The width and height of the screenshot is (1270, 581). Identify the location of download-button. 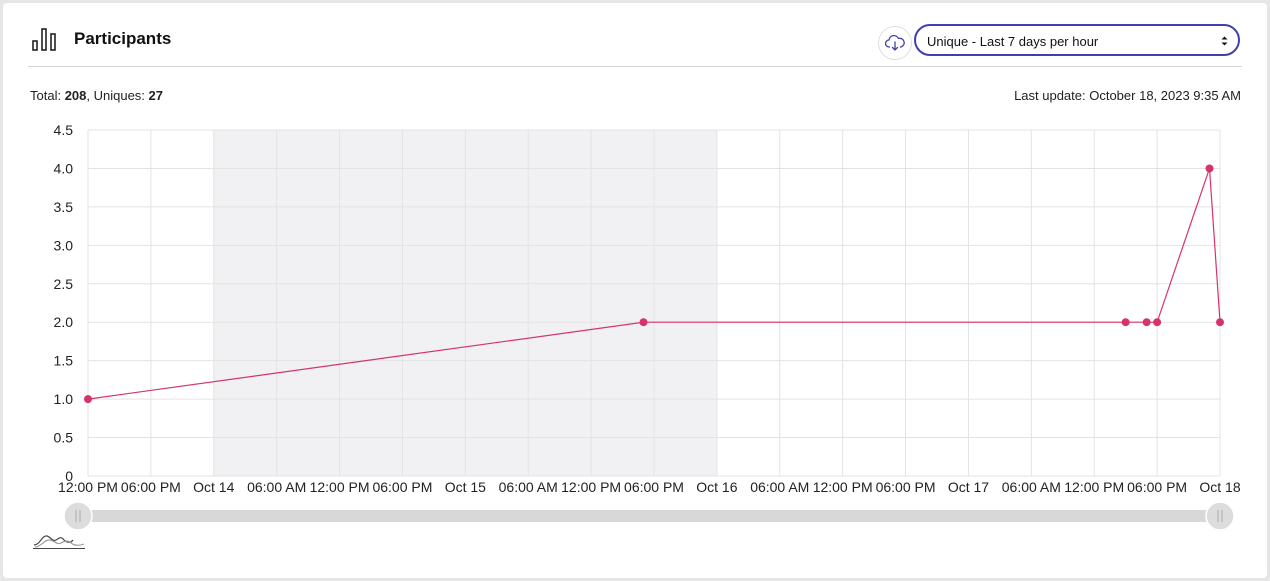
(895, 43).